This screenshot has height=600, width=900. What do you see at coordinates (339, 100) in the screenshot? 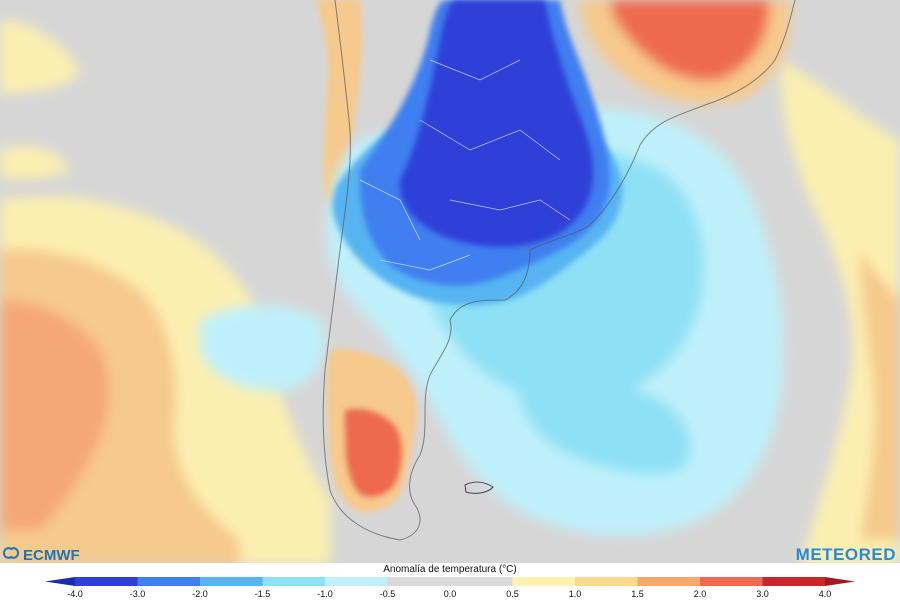
I see `andes-warm-strip` at bounding box center [339, 100].